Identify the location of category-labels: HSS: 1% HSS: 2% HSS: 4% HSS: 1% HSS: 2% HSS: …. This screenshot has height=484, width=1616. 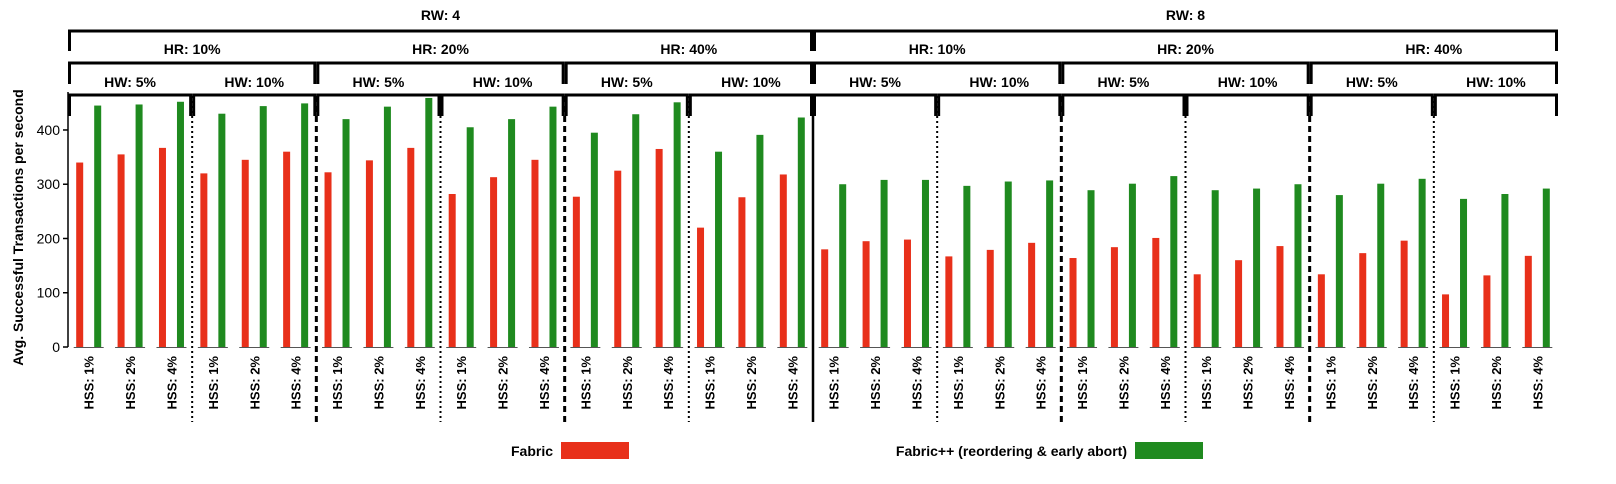
(814, 383).